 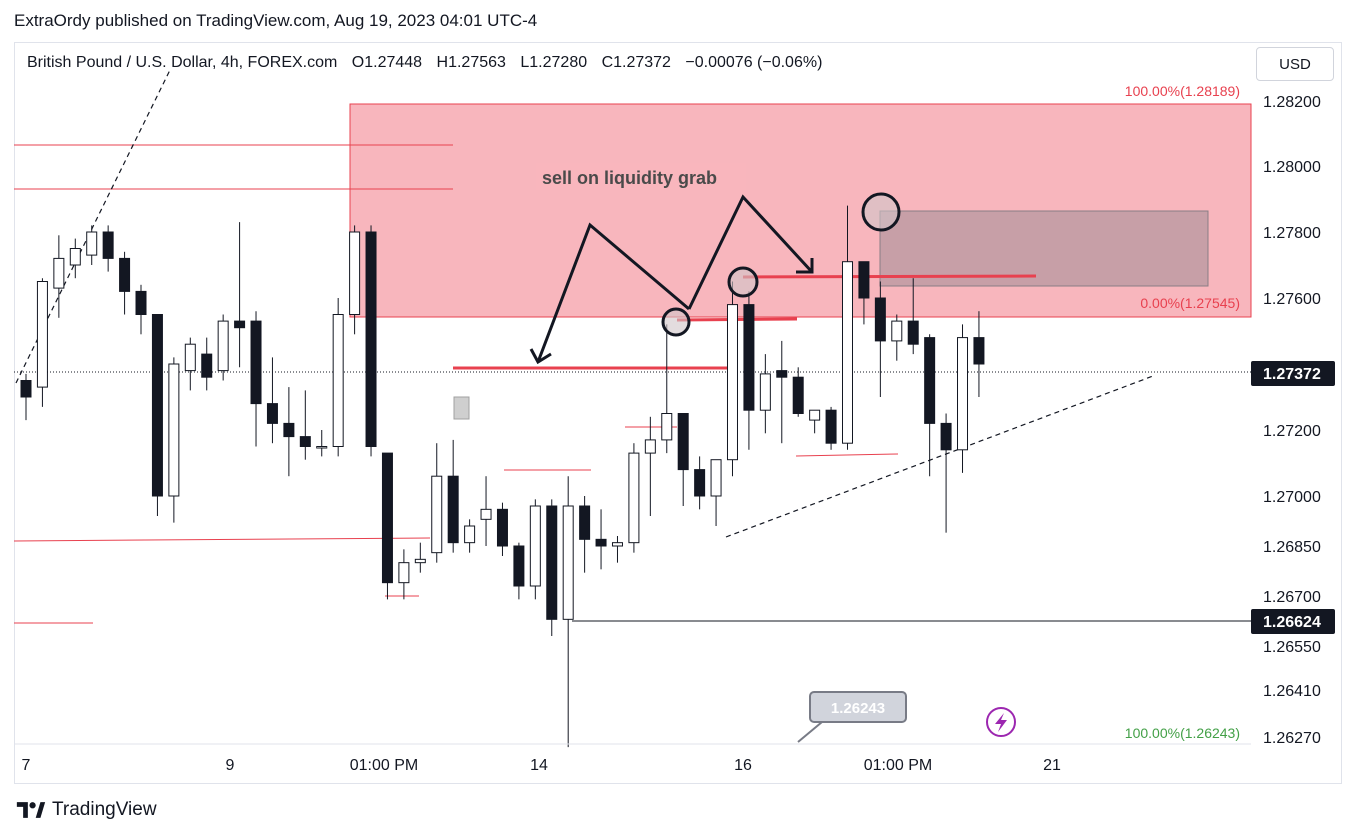 I want to click on last-price-tag, so click(x=1293, y=373).